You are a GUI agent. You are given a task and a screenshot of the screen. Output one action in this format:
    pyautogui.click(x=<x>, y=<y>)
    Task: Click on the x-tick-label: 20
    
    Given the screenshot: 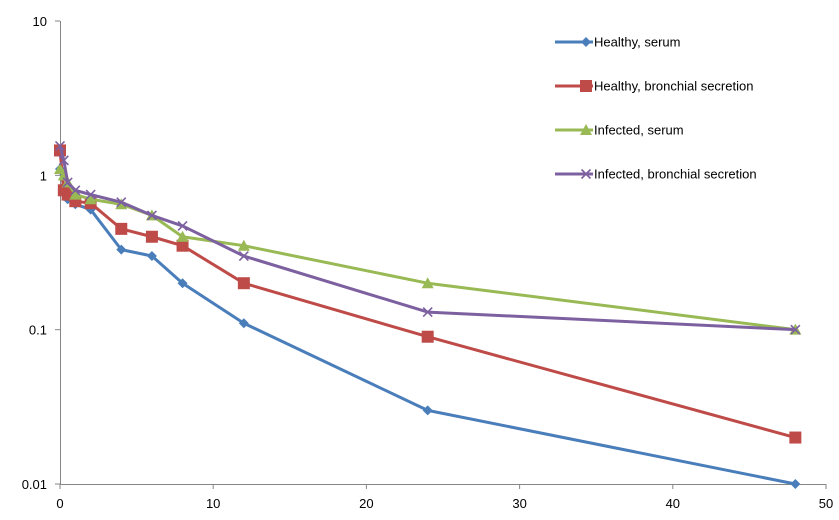 What is the action you would take?
    pyautogui.click(x=366, y=503)
    